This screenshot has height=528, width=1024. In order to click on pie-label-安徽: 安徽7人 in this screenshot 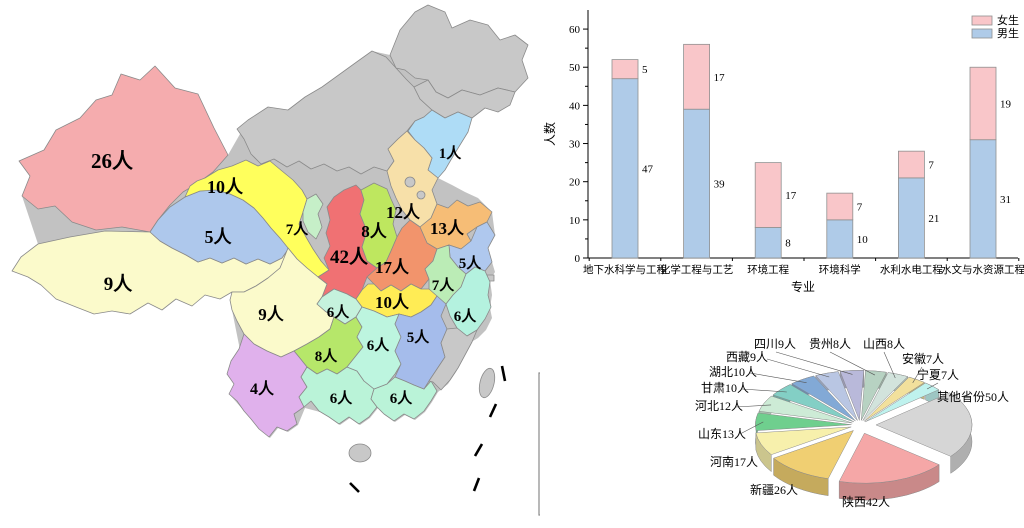, I will do `click(923, 358)`.